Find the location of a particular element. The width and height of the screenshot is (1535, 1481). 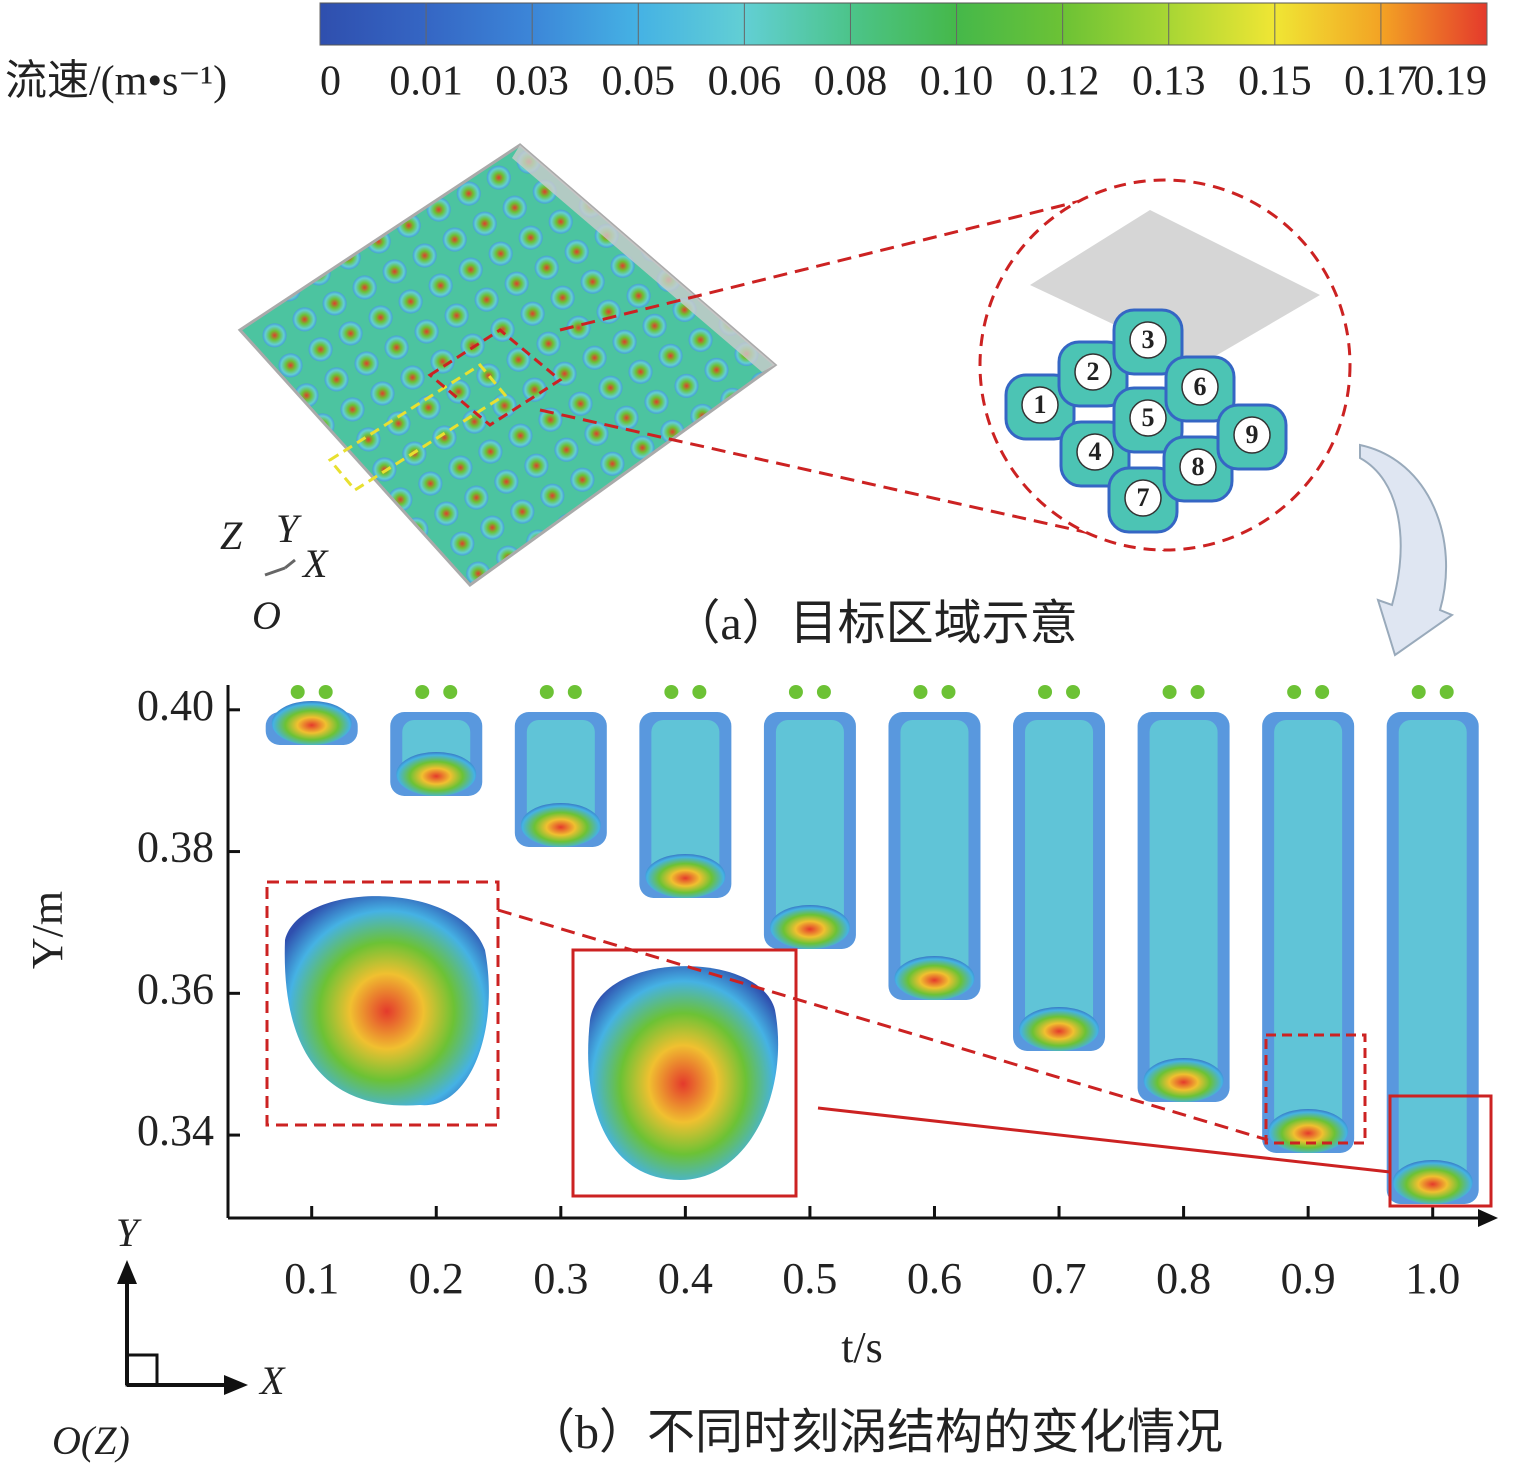

x-tick-label: 0.5 is located at coordinates (809, 1278).